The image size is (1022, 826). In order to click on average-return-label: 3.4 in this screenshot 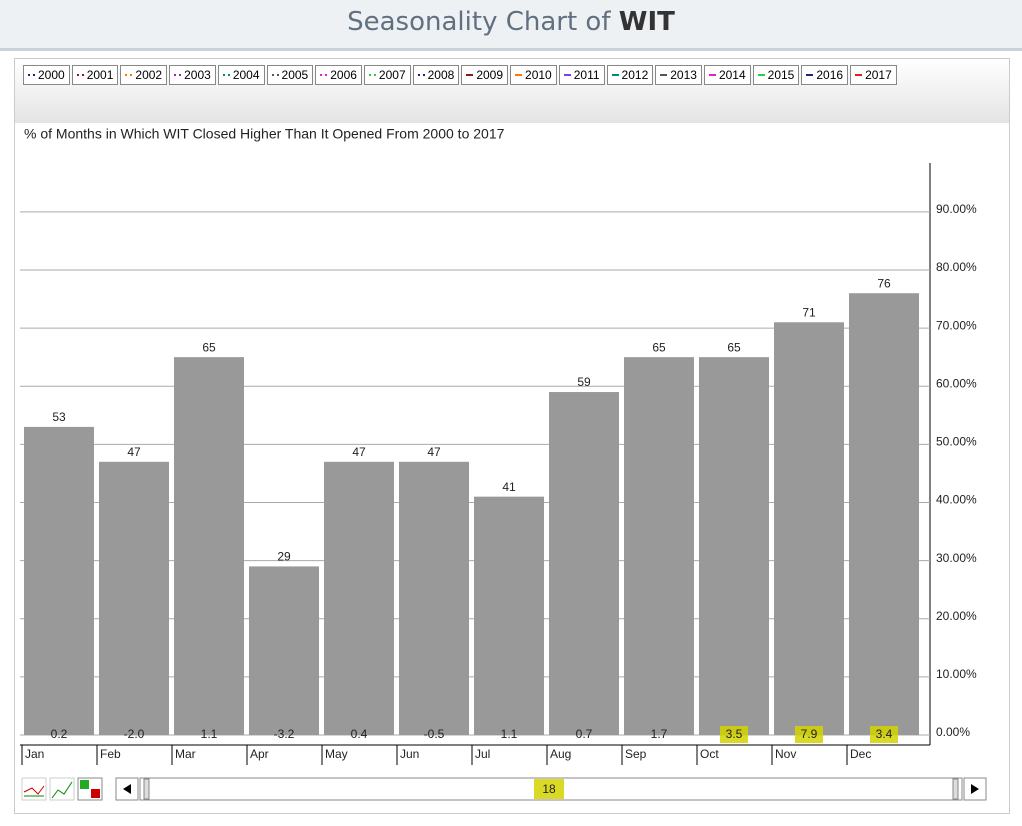, I will do `click(884, 734)`.